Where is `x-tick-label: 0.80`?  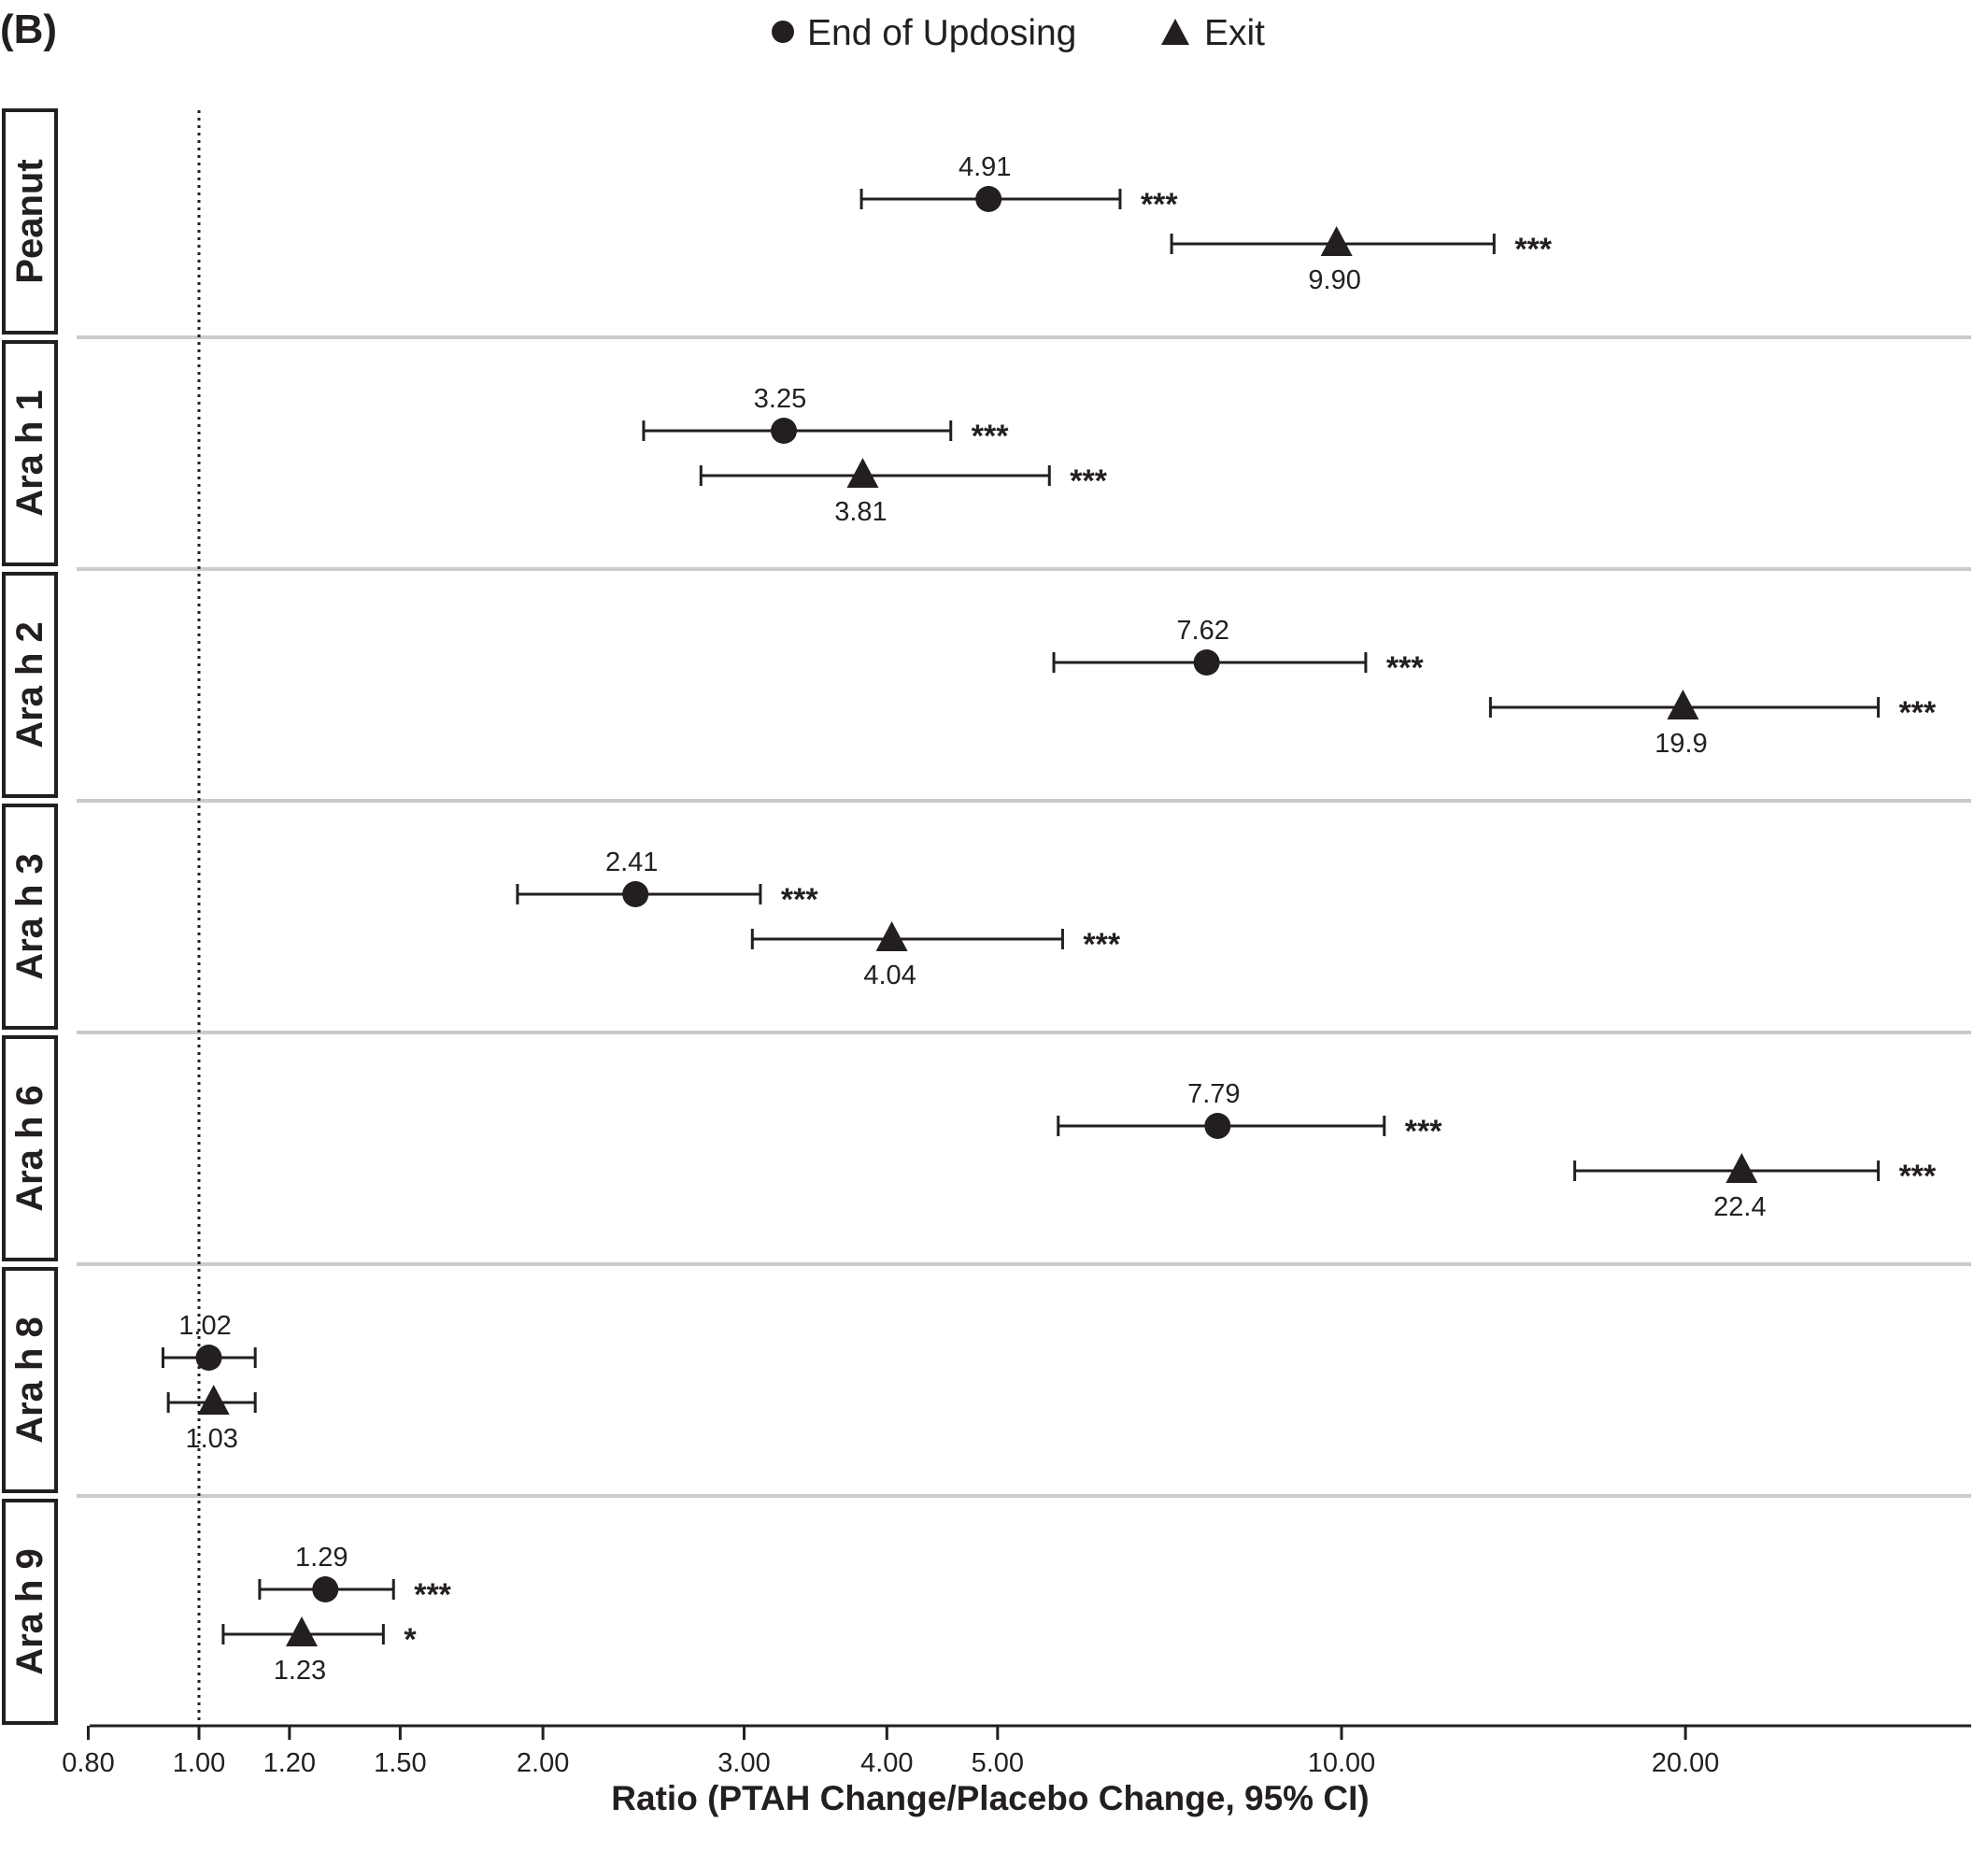
x-tick-label: 0.80 is located at coordinates (88, 1763).